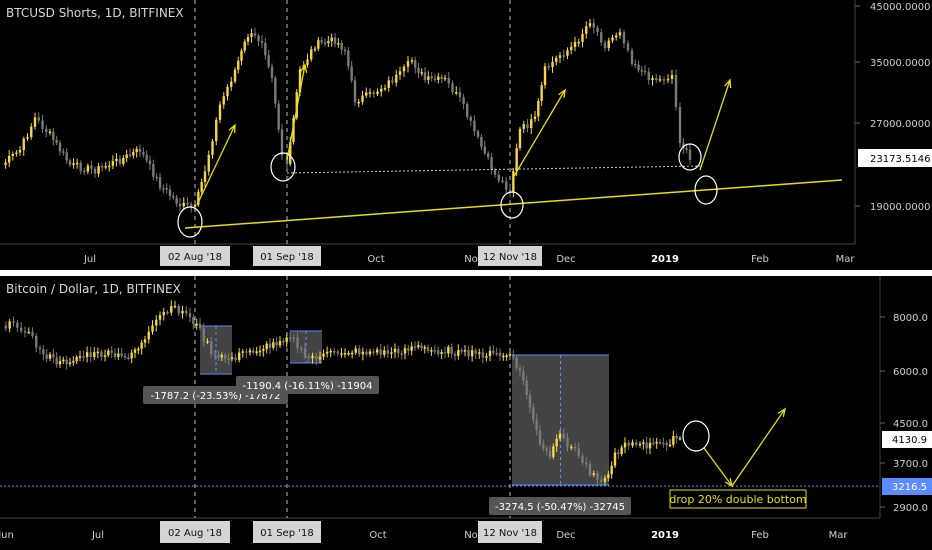 Image resolution: width=932 pixels, height=550 pixels. What do you see at coordinates (909, 440) in the screenshot?
I see `last-price-label: 4130.9` at bounding box center [909, 440].